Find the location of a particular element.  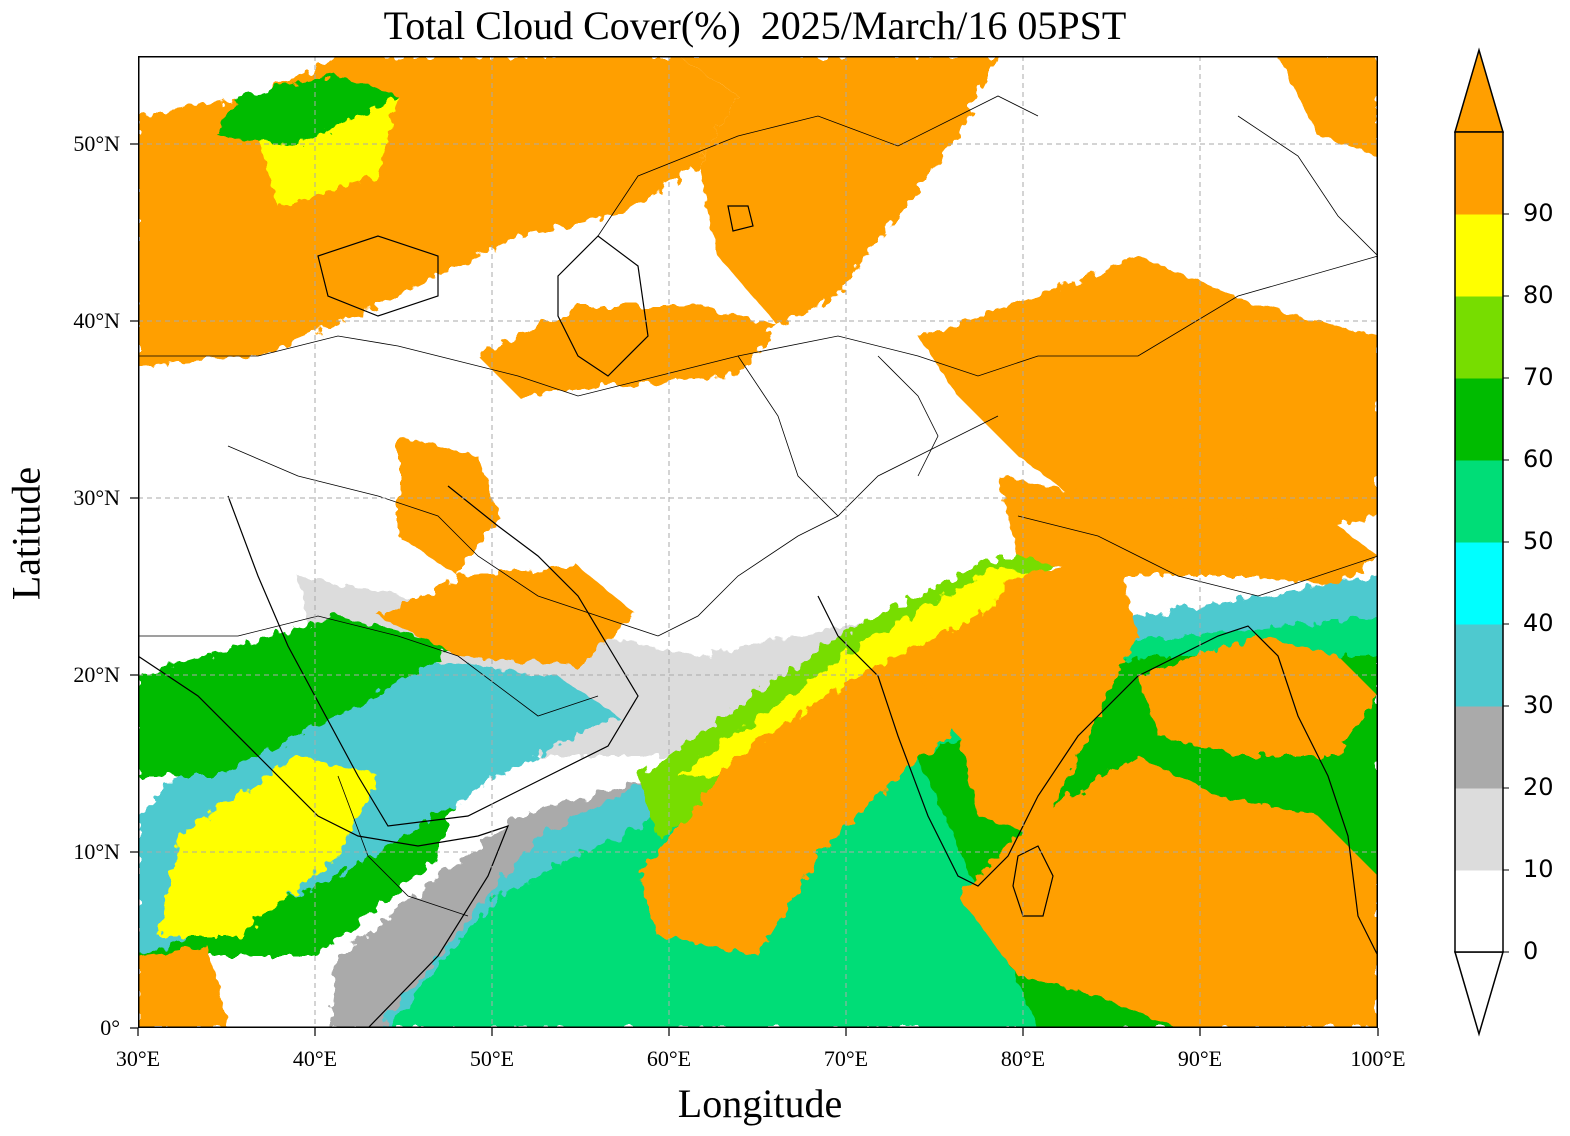

y-tick-label: 50°N is located at coordinates (96, 143).